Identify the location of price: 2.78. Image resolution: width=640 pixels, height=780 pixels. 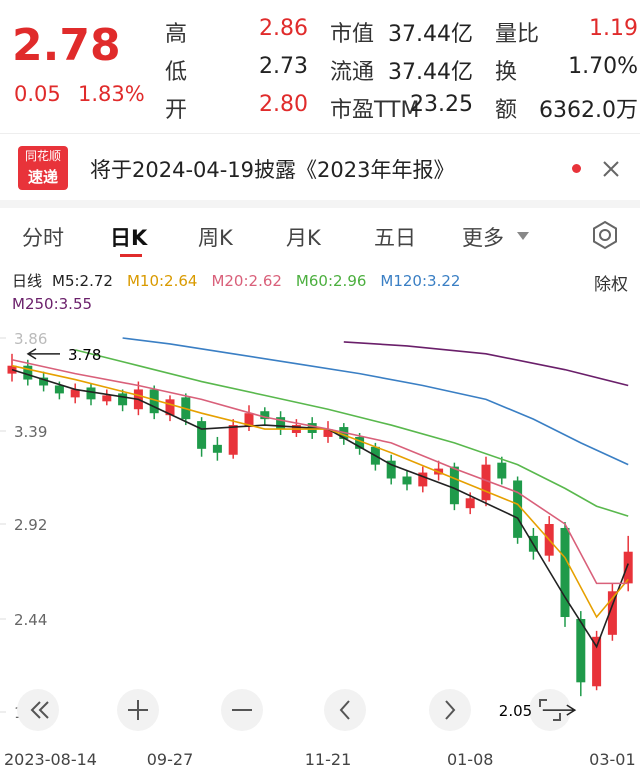
(66, 45).